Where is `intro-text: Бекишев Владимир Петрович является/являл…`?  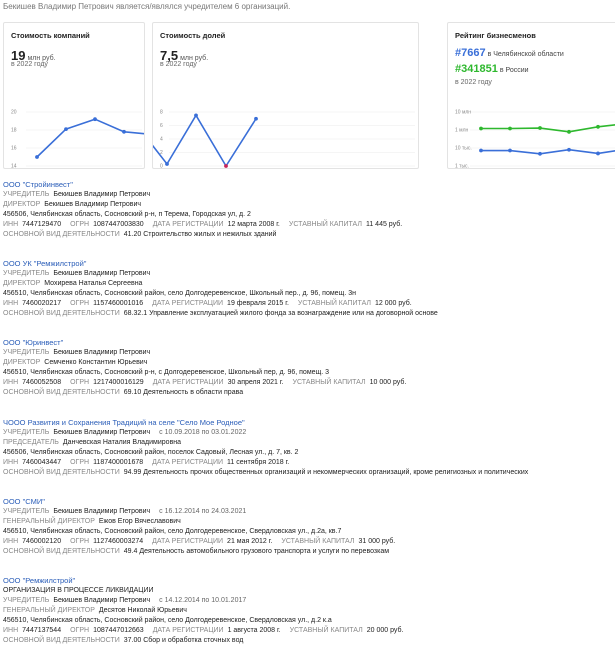
intro-text: Бекишев Владимир Петрович является/являл… is located at coordinates (147, 6).